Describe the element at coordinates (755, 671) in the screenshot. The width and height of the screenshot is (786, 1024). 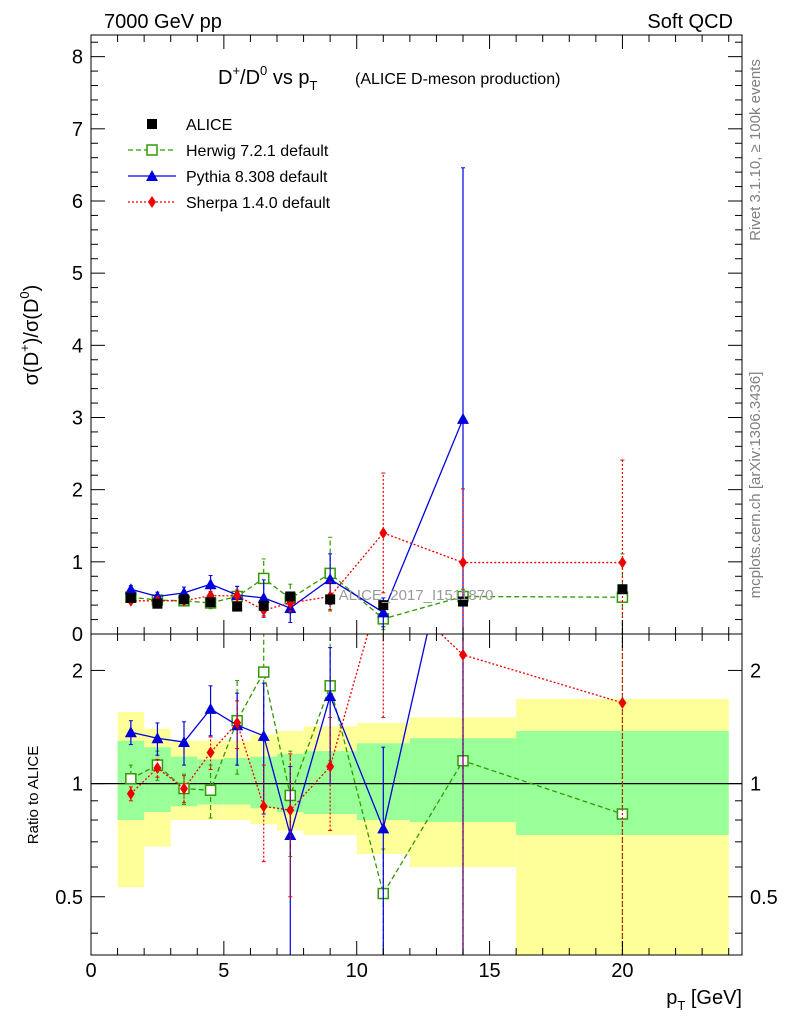
I see `ratio-ytick-label-right: 2` at that location.